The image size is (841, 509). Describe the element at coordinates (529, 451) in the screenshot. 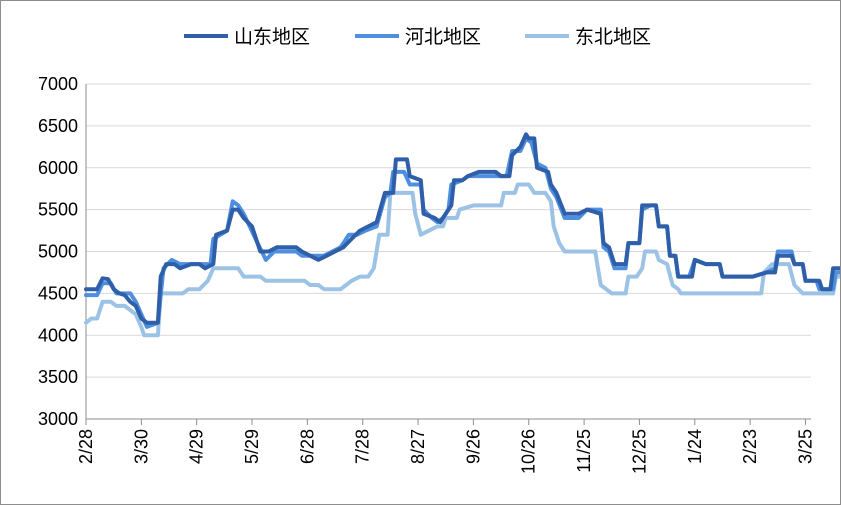

I see `x-tick-label: 10/26` at that location.